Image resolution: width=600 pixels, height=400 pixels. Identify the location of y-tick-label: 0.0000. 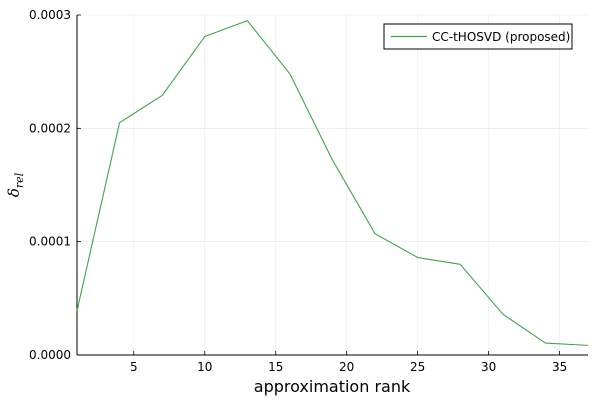
(50, 355).